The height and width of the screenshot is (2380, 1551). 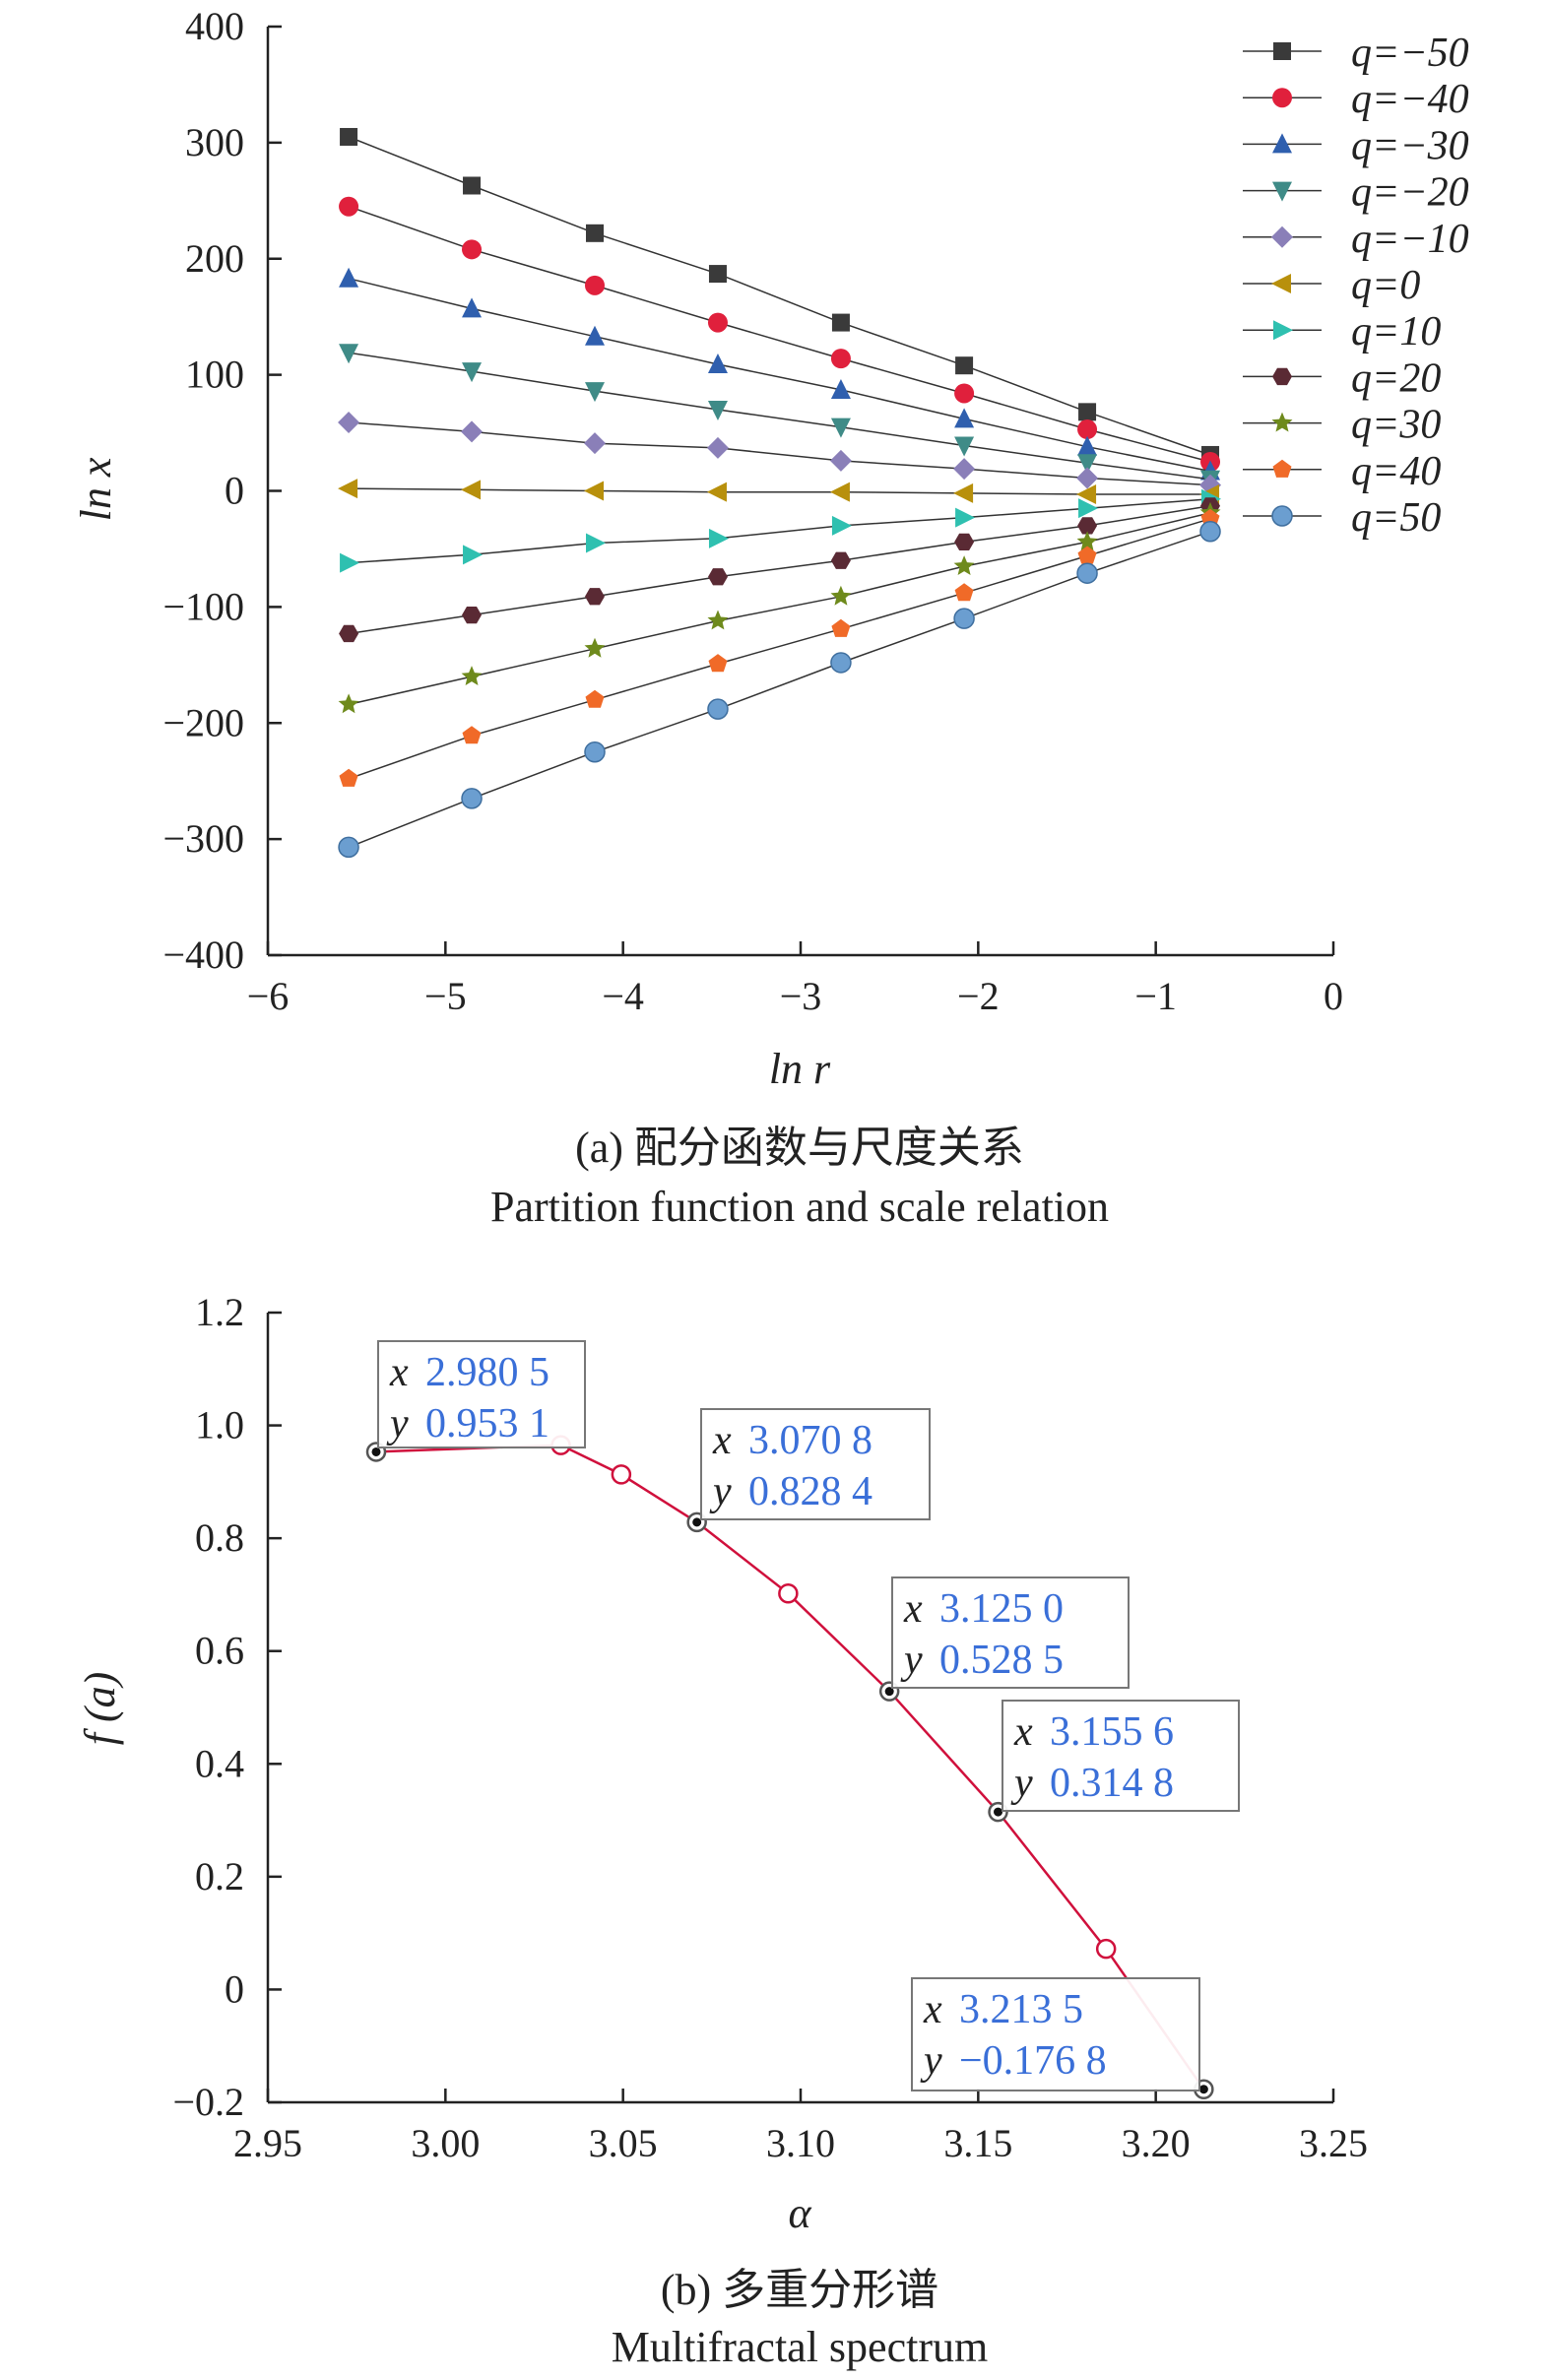 I want to click on legend-label: q=−40, so click(x=1410, y=99).